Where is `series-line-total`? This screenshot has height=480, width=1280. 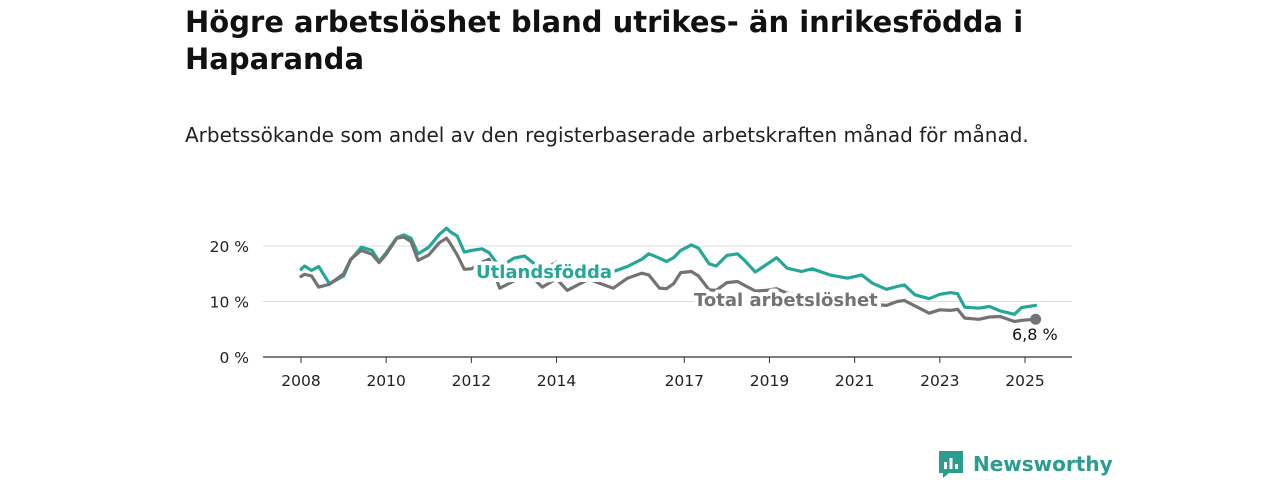
series-line-total is located at coordinates (668, 279).